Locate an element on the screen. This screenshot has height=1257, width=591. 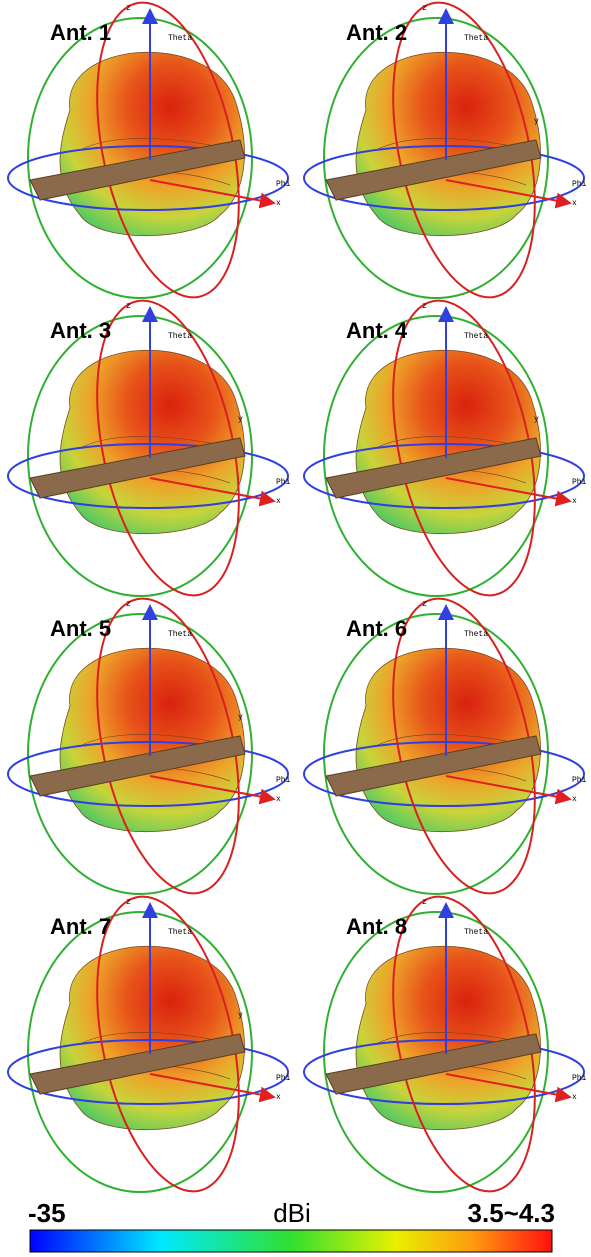
pattern-panel: Ant. 4 z Theta y Phi x is located at coordinates (445, 448).